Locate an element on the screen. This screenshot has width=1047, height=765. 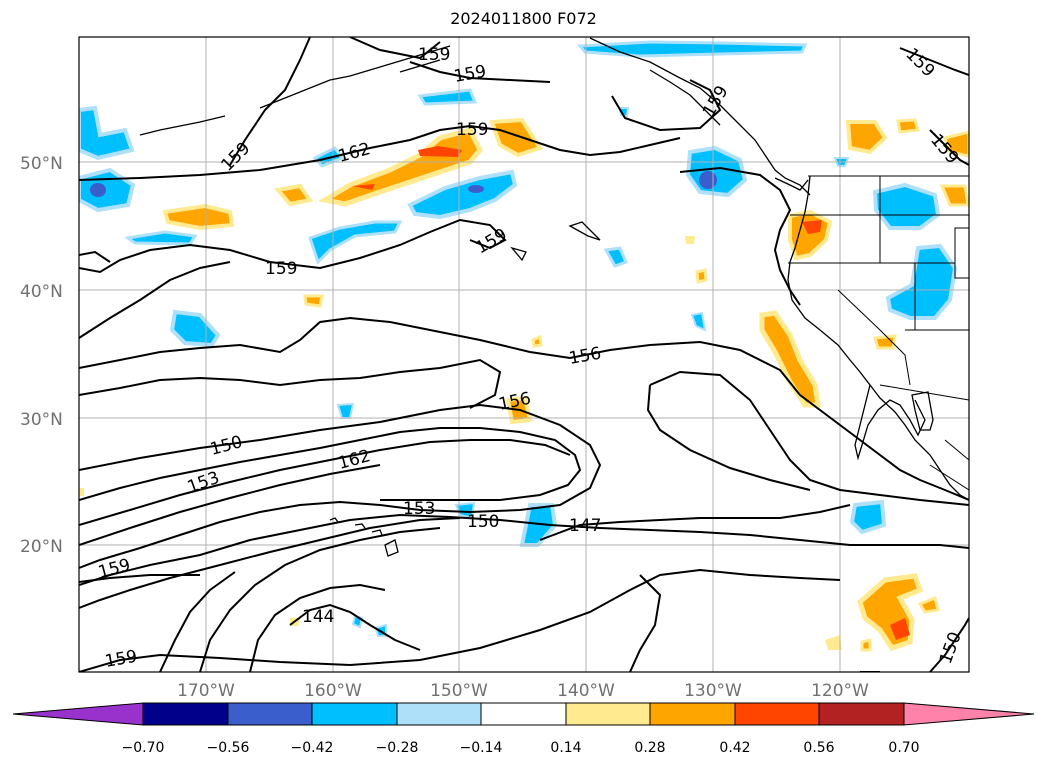
border-lines is located at coordinates (949, 465).